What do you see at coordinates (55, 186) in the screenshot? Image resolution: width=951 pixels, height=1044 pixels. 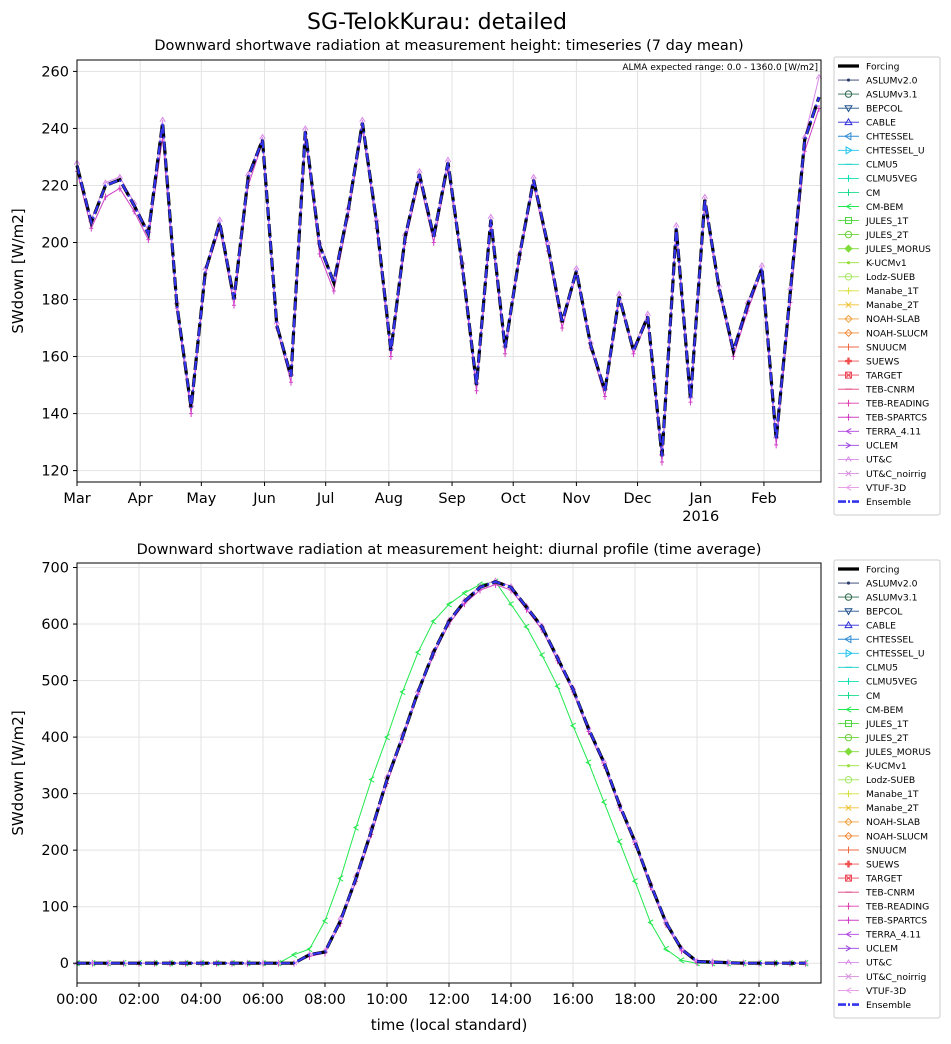 I see `y-tick-label: 220` at bounding box center [55, 186].